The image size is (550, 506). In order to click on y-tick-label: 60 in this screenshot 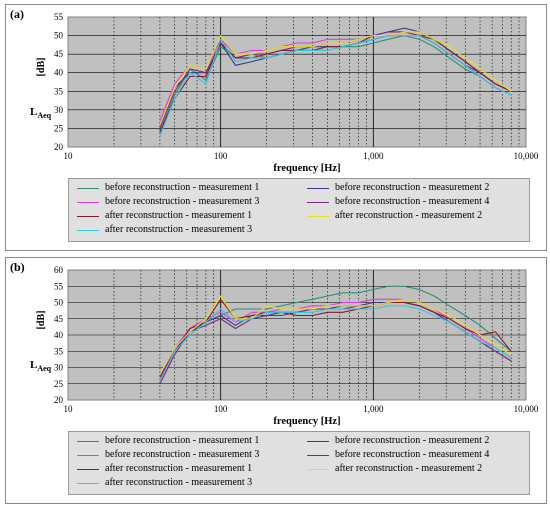, I will do `click(59, 270)`.